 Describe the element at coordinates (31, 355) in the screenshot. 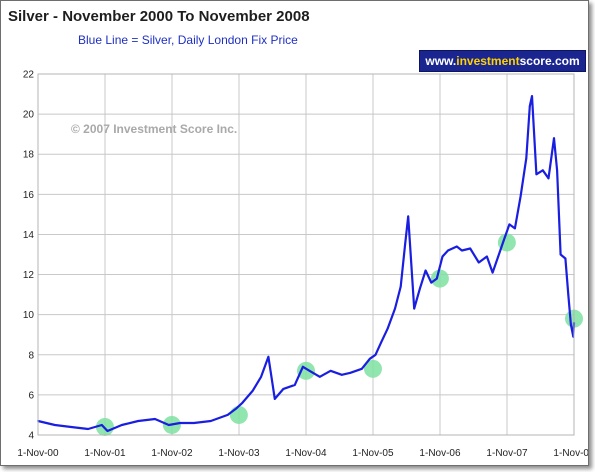

I see `y-tick-label: 8` at that location.